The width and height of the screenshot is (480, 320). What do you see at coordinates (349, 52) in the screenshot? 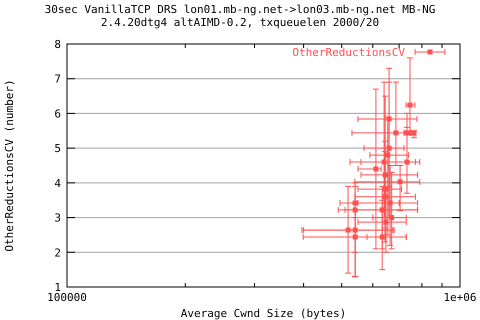
I see `legend-label: OtherReductionsCV` at bounding box center [349, 52].